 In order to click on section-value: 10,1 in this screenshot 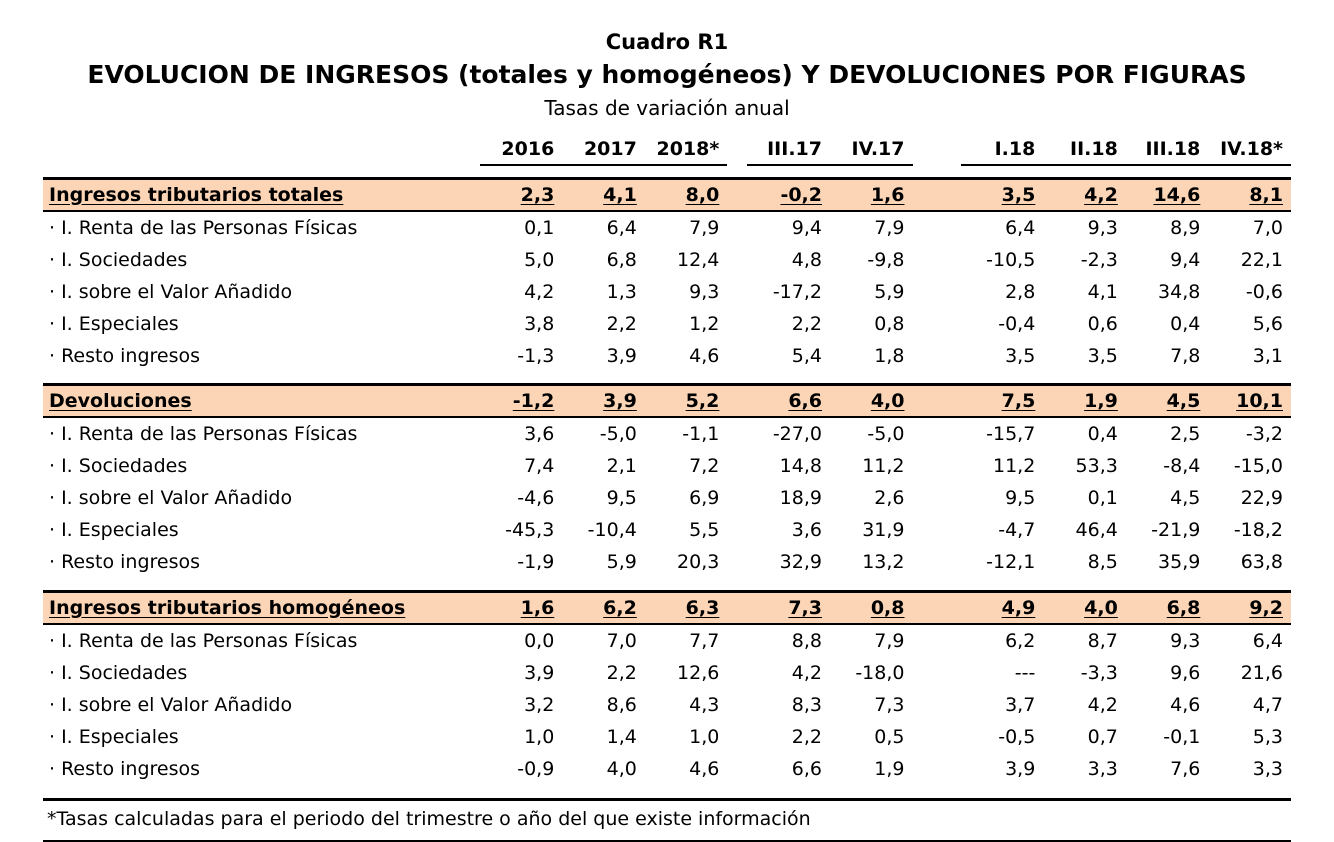, I will do `click(1259, 401)`.